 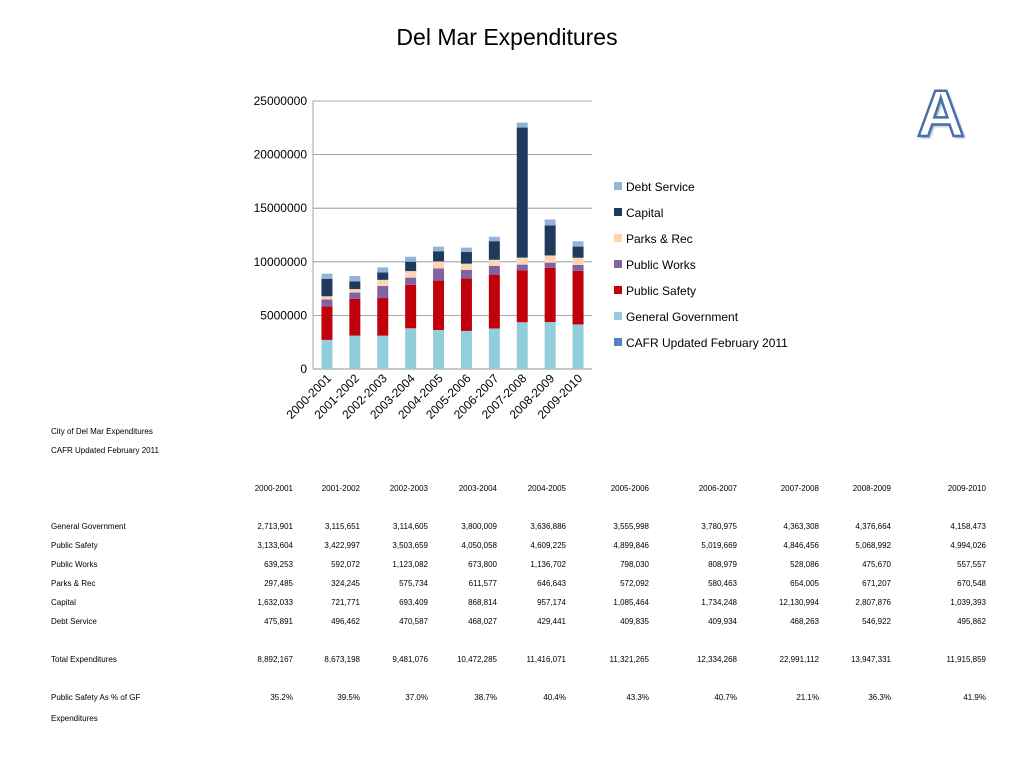 I want to click on table-caption: City of Del Mar Expenditures, so click(x=102, y=431).